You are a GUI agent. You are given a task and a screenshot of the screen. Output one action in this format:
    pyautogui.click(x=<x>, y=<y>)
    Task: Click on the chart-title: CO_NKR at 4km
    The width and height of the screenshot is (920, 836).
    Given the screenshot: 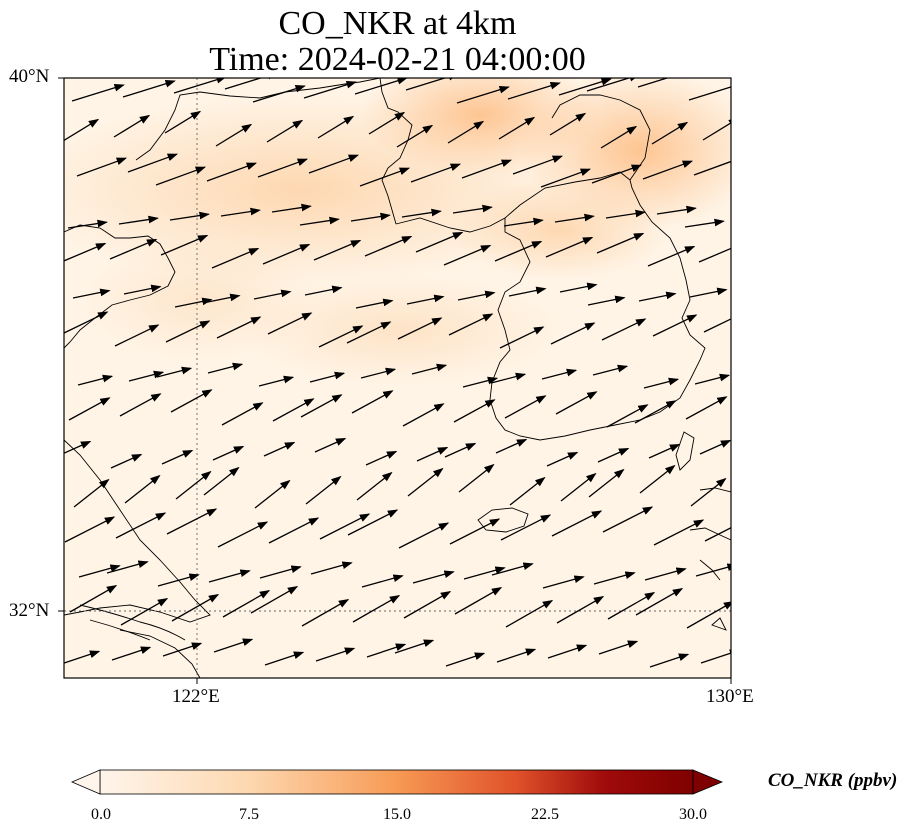 What is the action you would take?
    pyautogui.click(x=397, y=23)
    